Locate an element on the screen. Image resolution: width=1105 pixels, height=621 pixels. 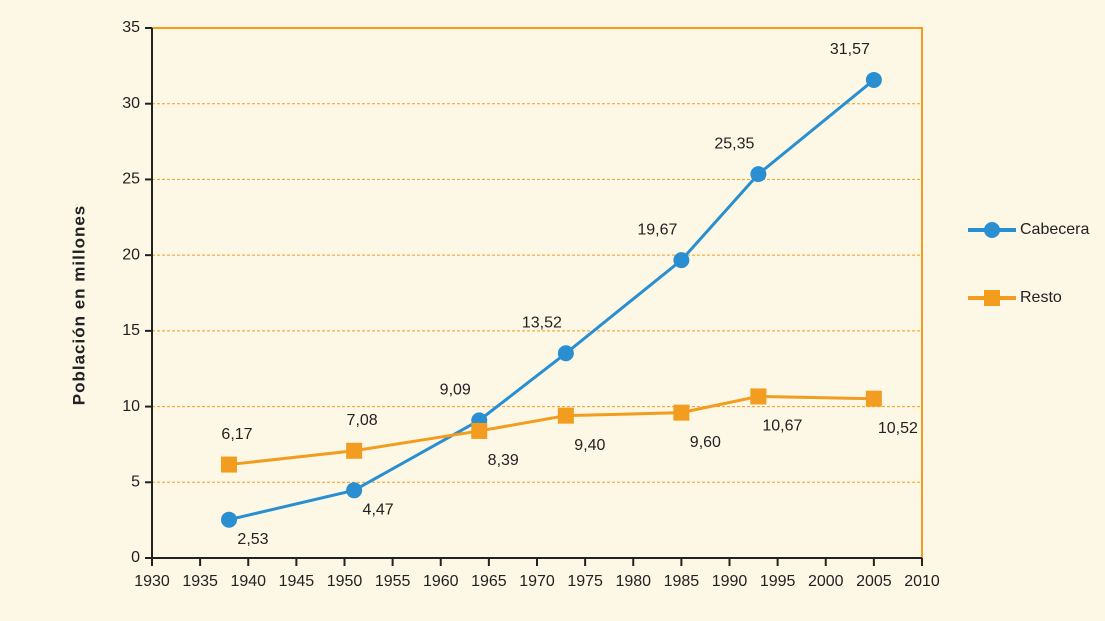
x-tick-label: 1985 is located at coordinates (682, 581).